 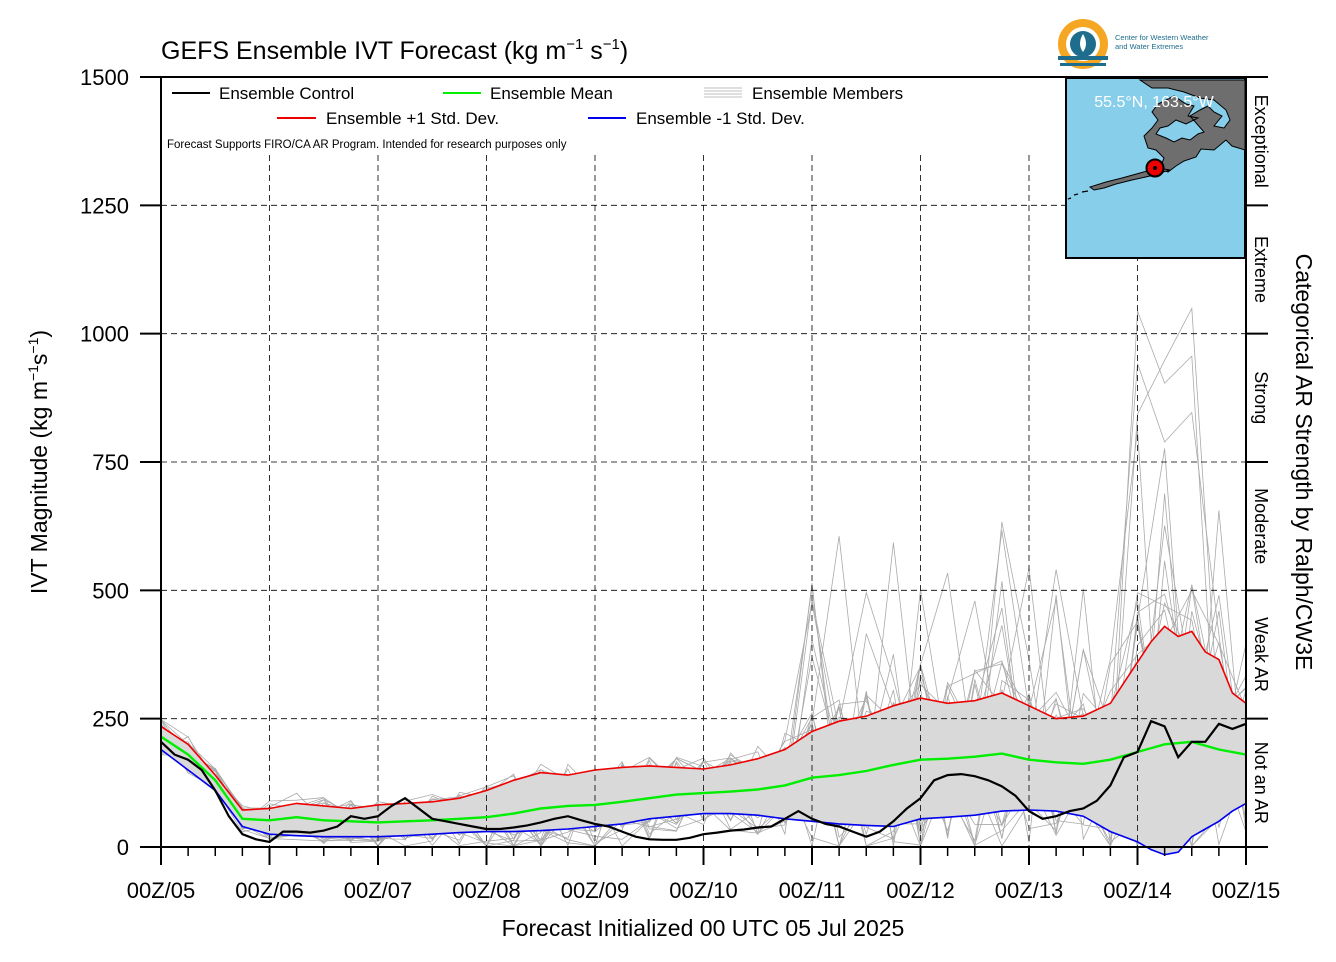 What do you see at coordinates (104, 205) in the screenshot?
I see `y-tick-label: 1250` at bounding box center [104, 205].